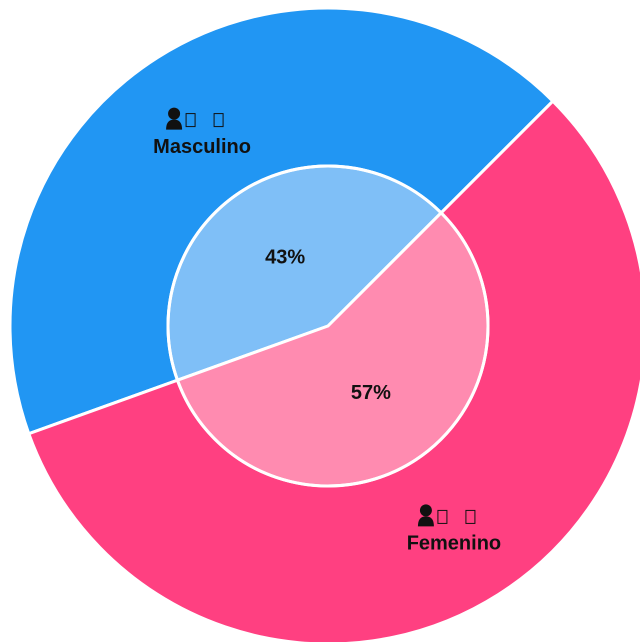 This screenshot has width=640, height=642. What do you see at coordinates (202, 147) in the screenshot?
I see `category-label: Masculino` at bounding box center [202, 147].